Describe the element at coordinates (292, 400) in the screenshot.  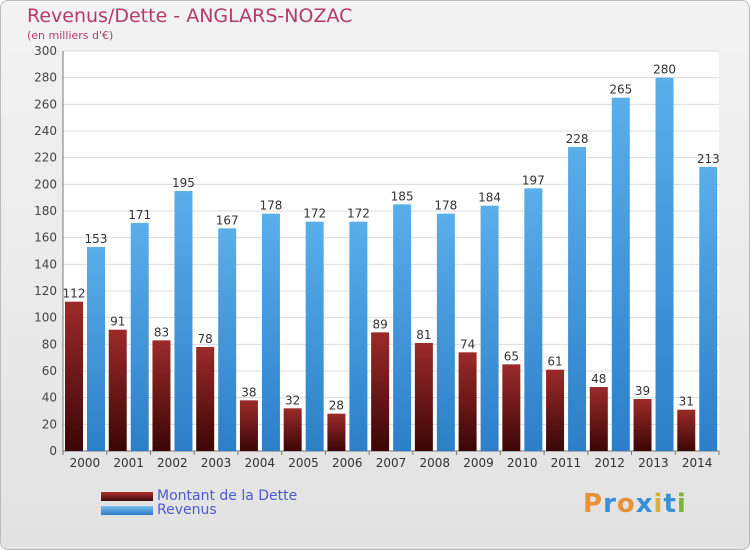
I see `data-label: 32` at that location.